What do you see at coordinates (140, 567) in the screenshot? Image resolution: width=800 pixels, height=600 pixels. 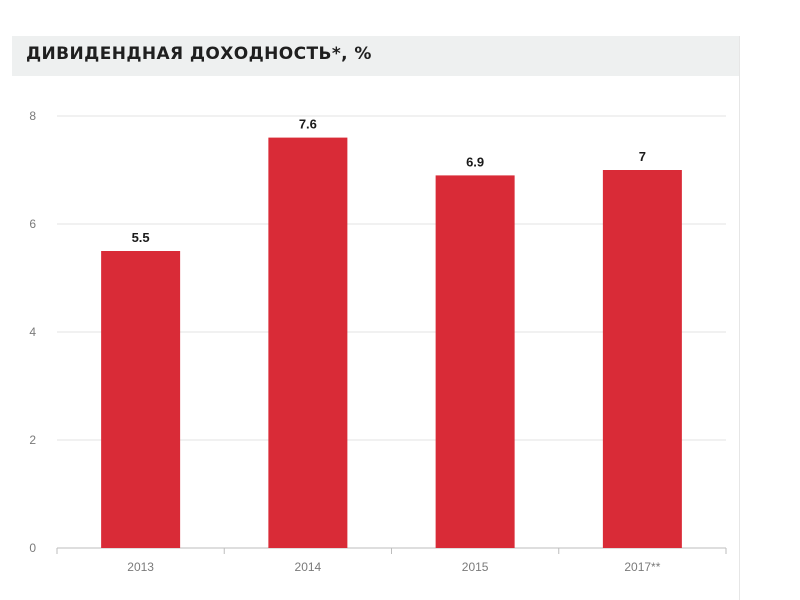 I see `x-tick-label: 2013` at bounding box center [140, 567].